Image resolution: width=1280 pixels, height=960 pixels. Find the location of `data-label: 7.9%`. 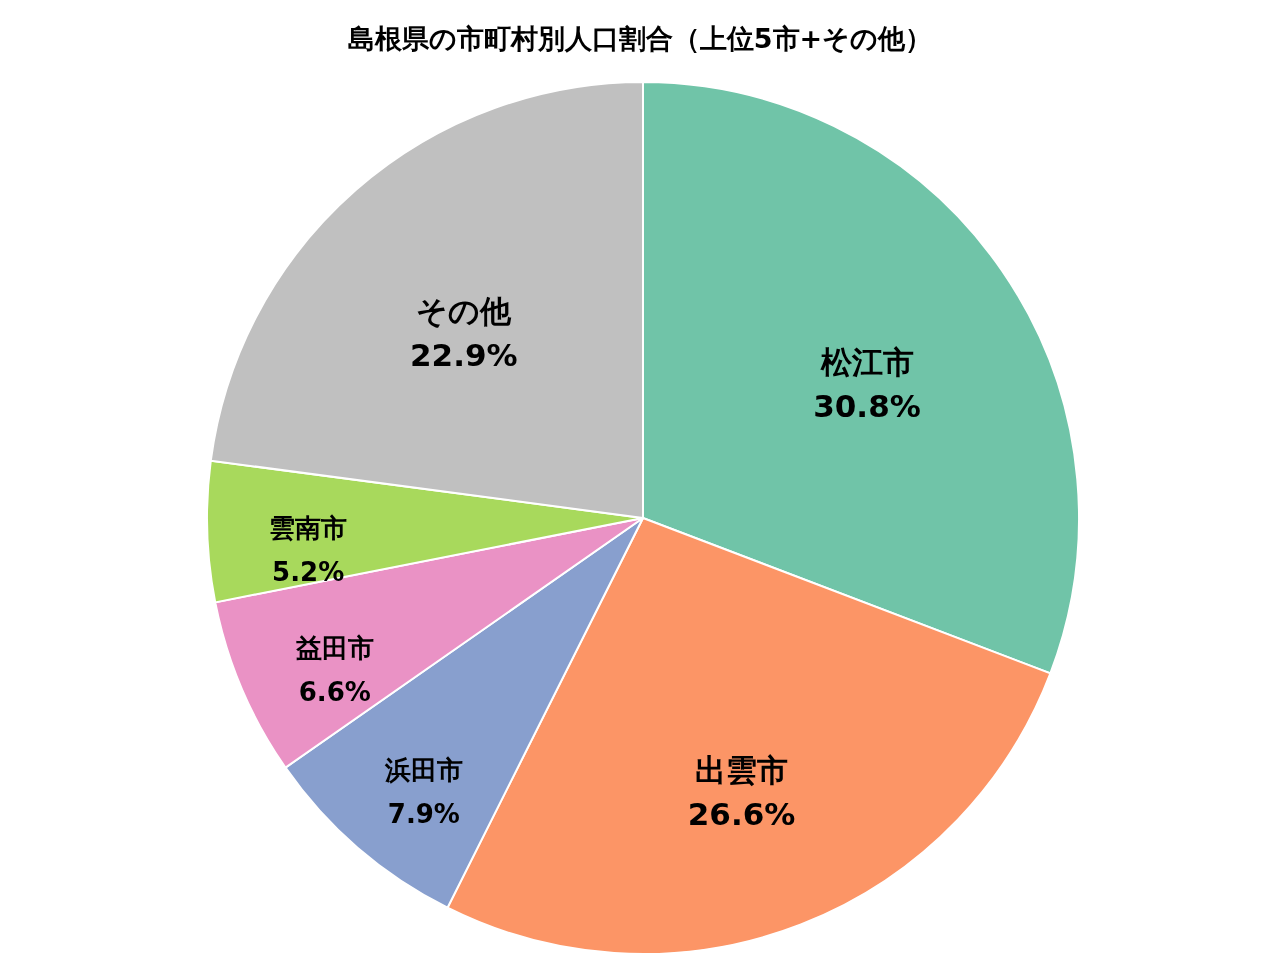

data-label: 7.9% is located at coordinates (423, 814).